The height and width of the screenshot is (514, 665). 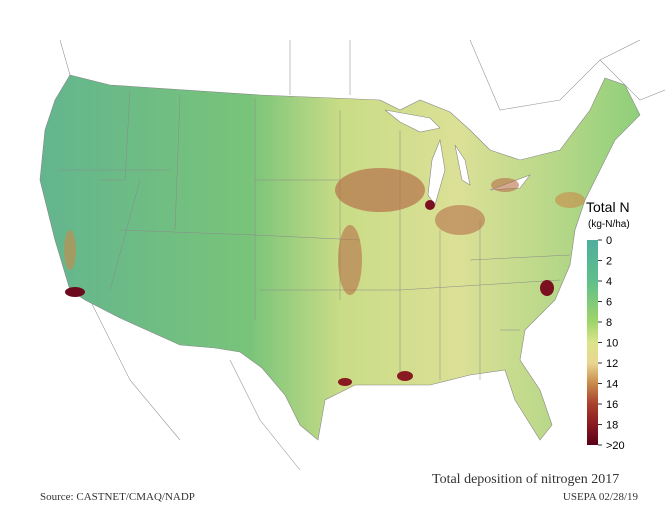 What do you see at coordinates (609, 262) in the screenshot?
I see `tick-label: 2` at bounding box center [609, 262].